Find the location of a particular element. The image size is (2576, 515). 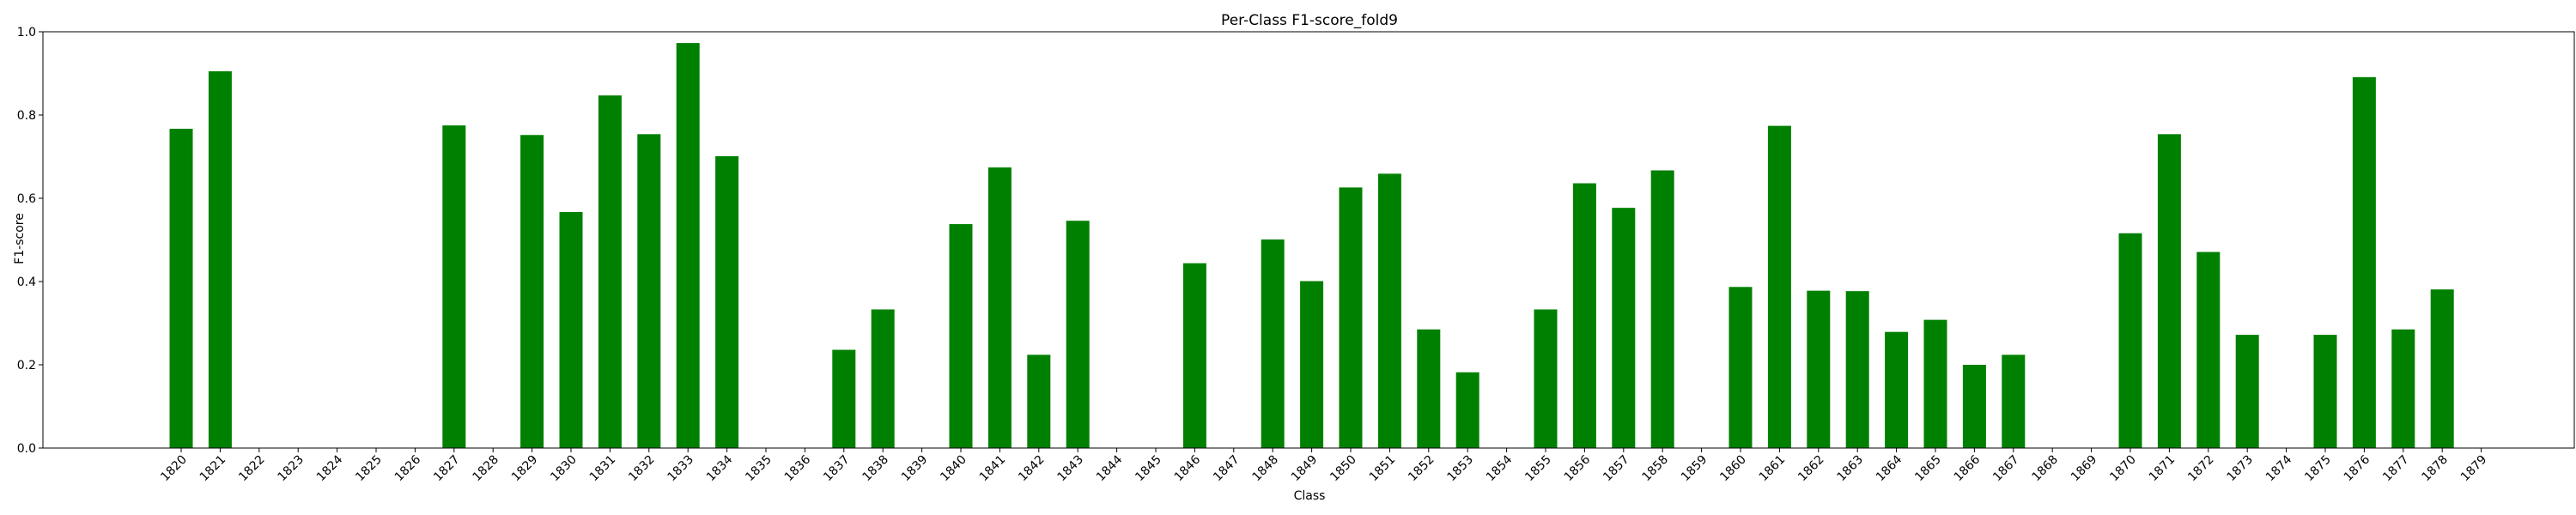

x-tick-label-1846: 1846 is located at coordinates (1188, 468).